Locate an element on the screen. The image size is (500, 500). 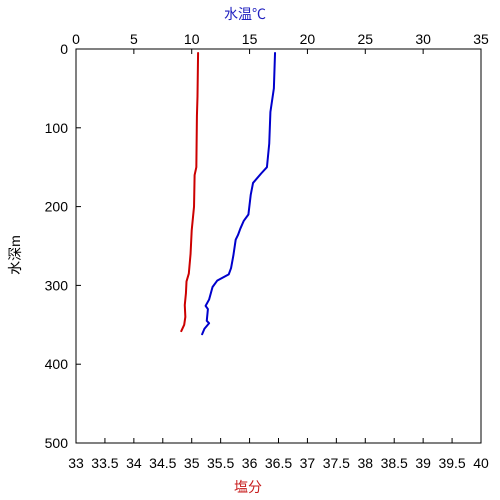
bottom-axis-title: 塩分 is located at coordinates (248, 487).